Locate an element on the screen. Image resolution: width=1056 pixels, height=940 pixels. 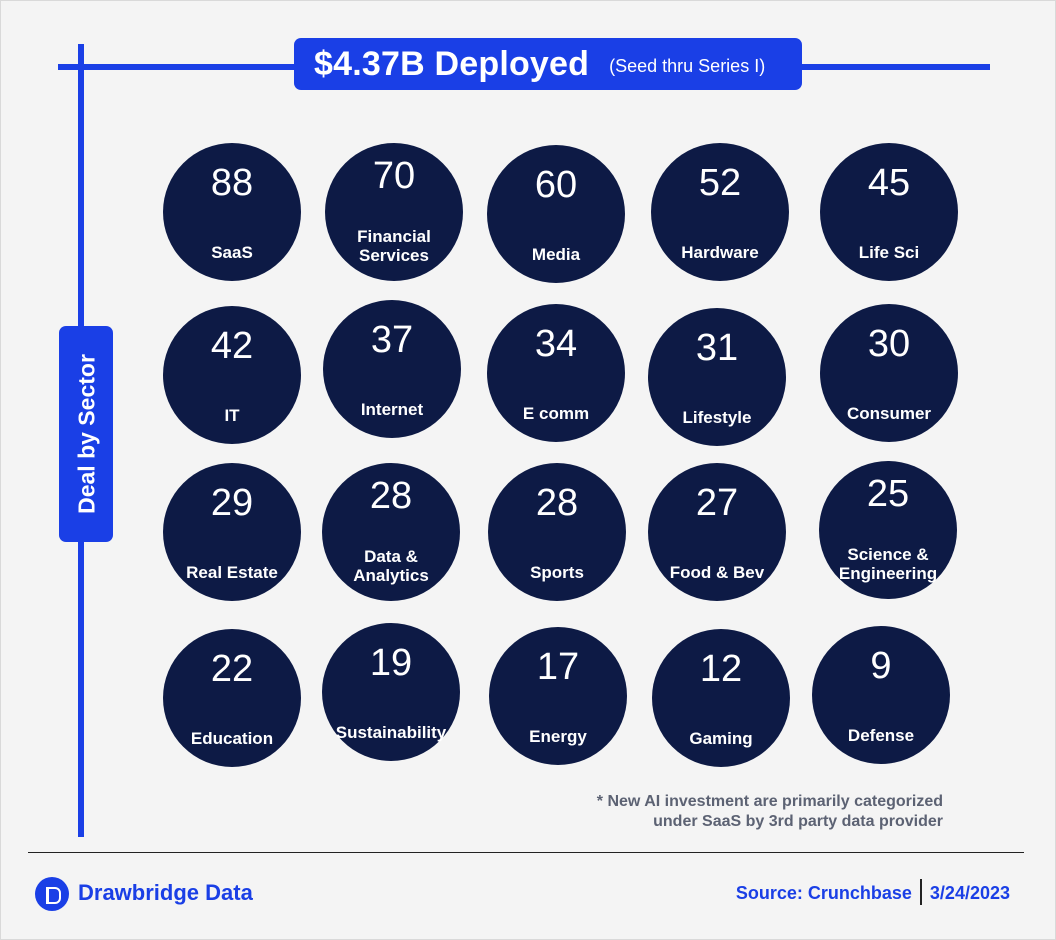
sector-value: 25 is located at coordinates (888, 494).